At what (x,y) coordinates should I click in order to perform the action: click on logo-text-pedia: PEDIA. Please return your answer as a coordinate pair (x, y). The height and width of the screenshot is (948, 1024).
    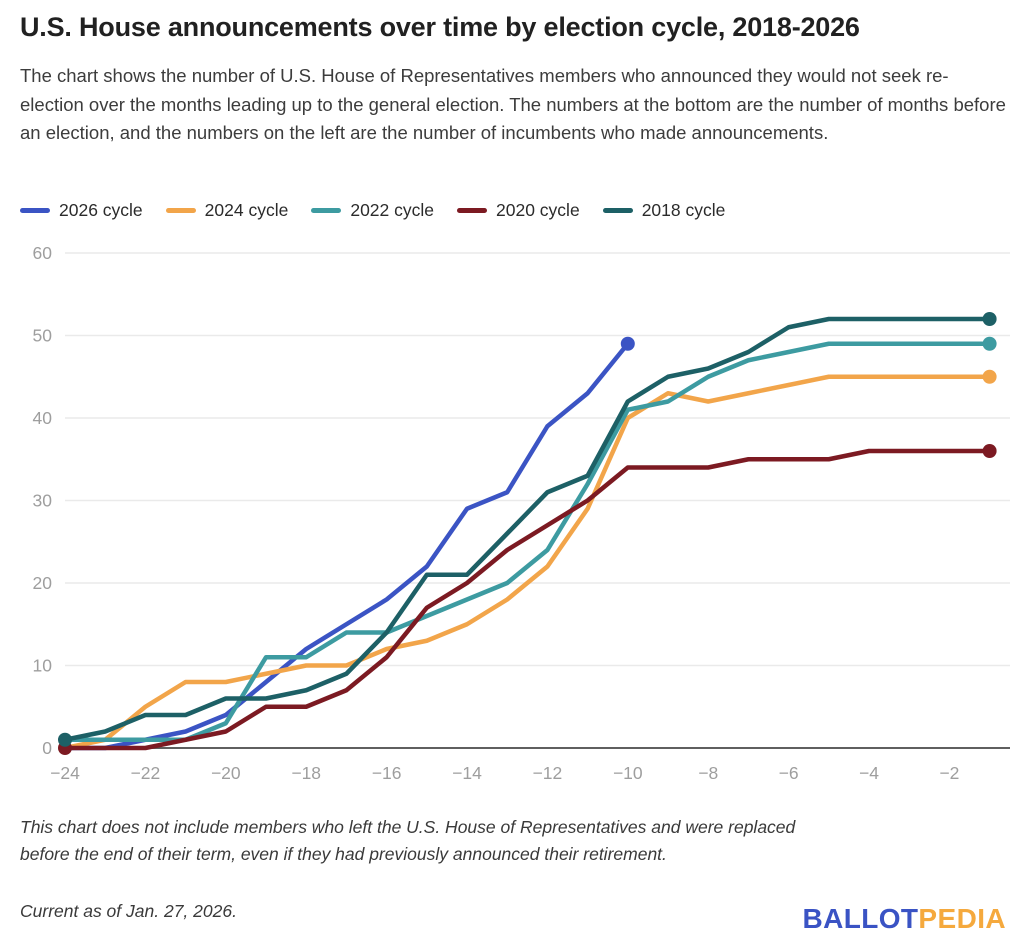
    Looking at the image, I should click on (962, 918).